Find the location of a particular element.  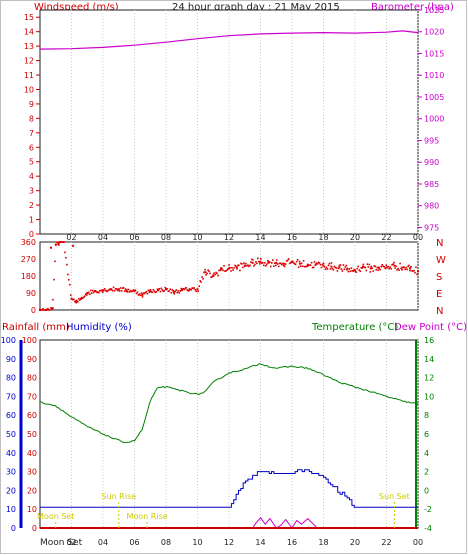

y-tick-label-baro: 990 is located at coordinates (431, 162).